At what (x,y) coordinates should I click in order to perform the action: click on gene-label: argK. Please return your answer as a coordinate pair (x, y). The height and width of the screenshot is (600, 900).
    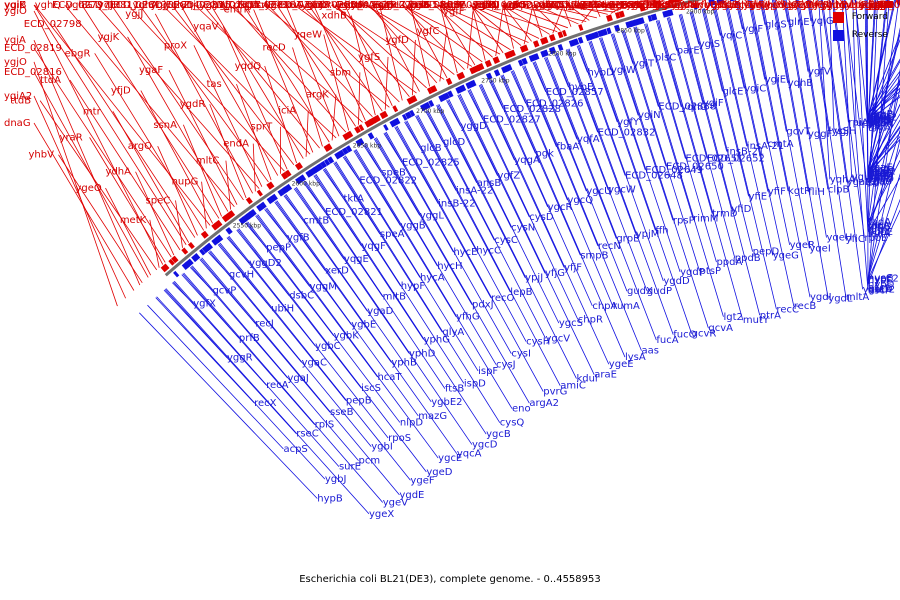
    Looking at the image, I should click on (317, 95).